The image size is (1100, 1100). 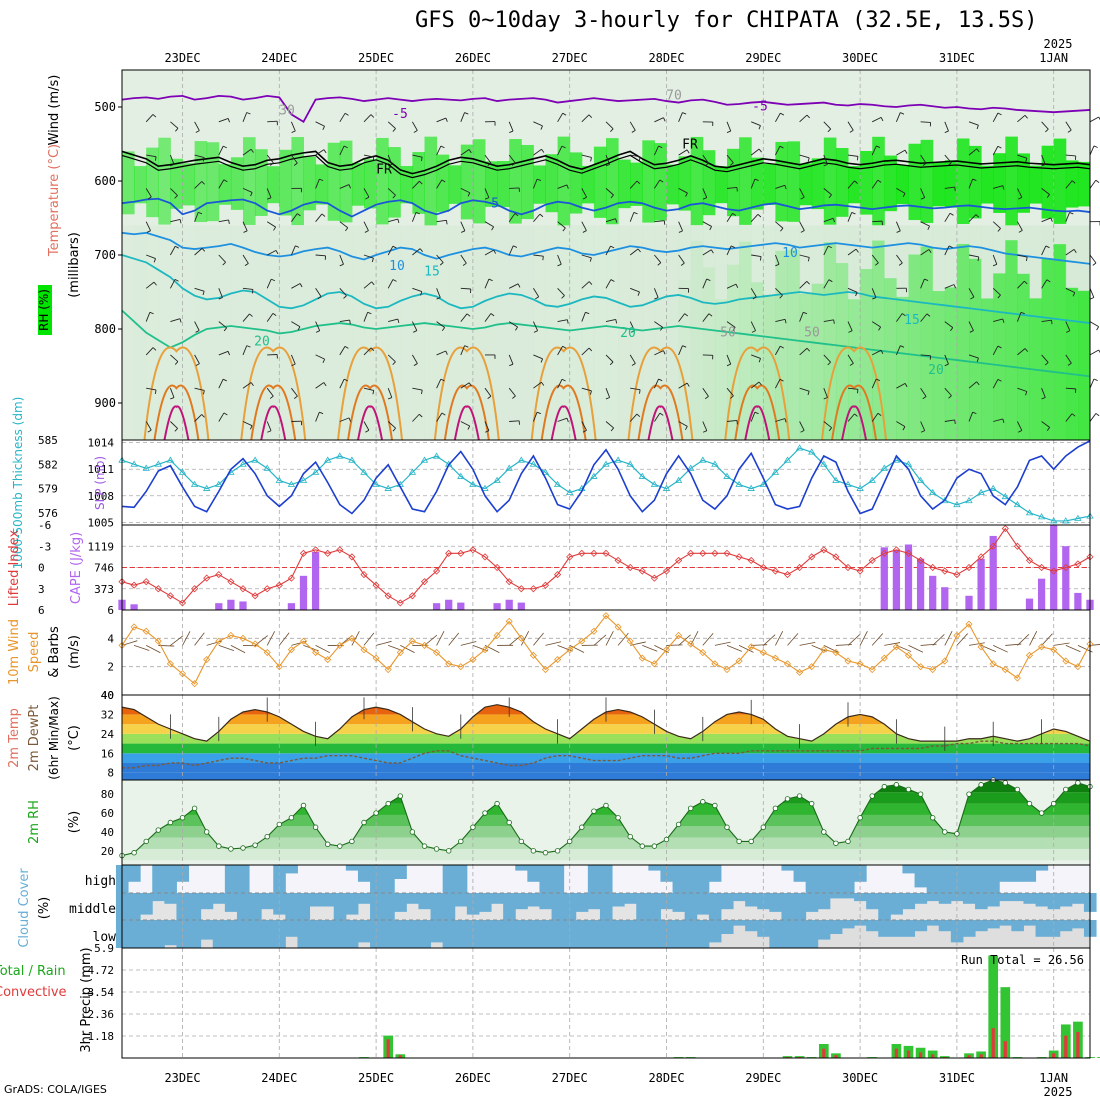 I want to click on precip-tick: 3.54, so click(x=101, y=992).